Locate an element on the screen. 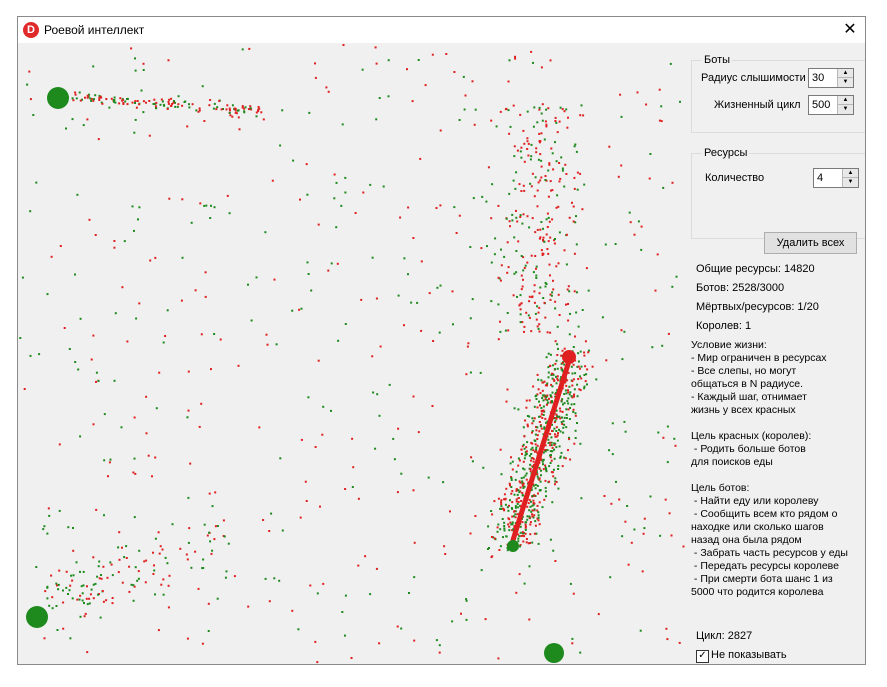  lifecycle-stepper: 500 ▲ ▼ is located at coordinates (831, 105).